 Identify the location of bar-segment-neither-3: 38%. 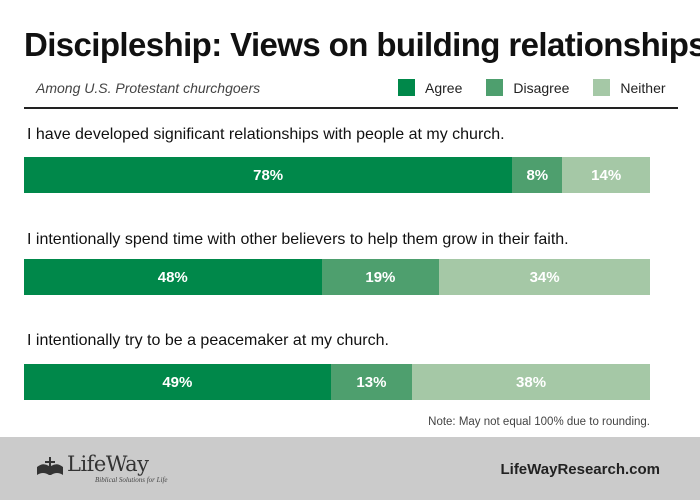
(531, 382).